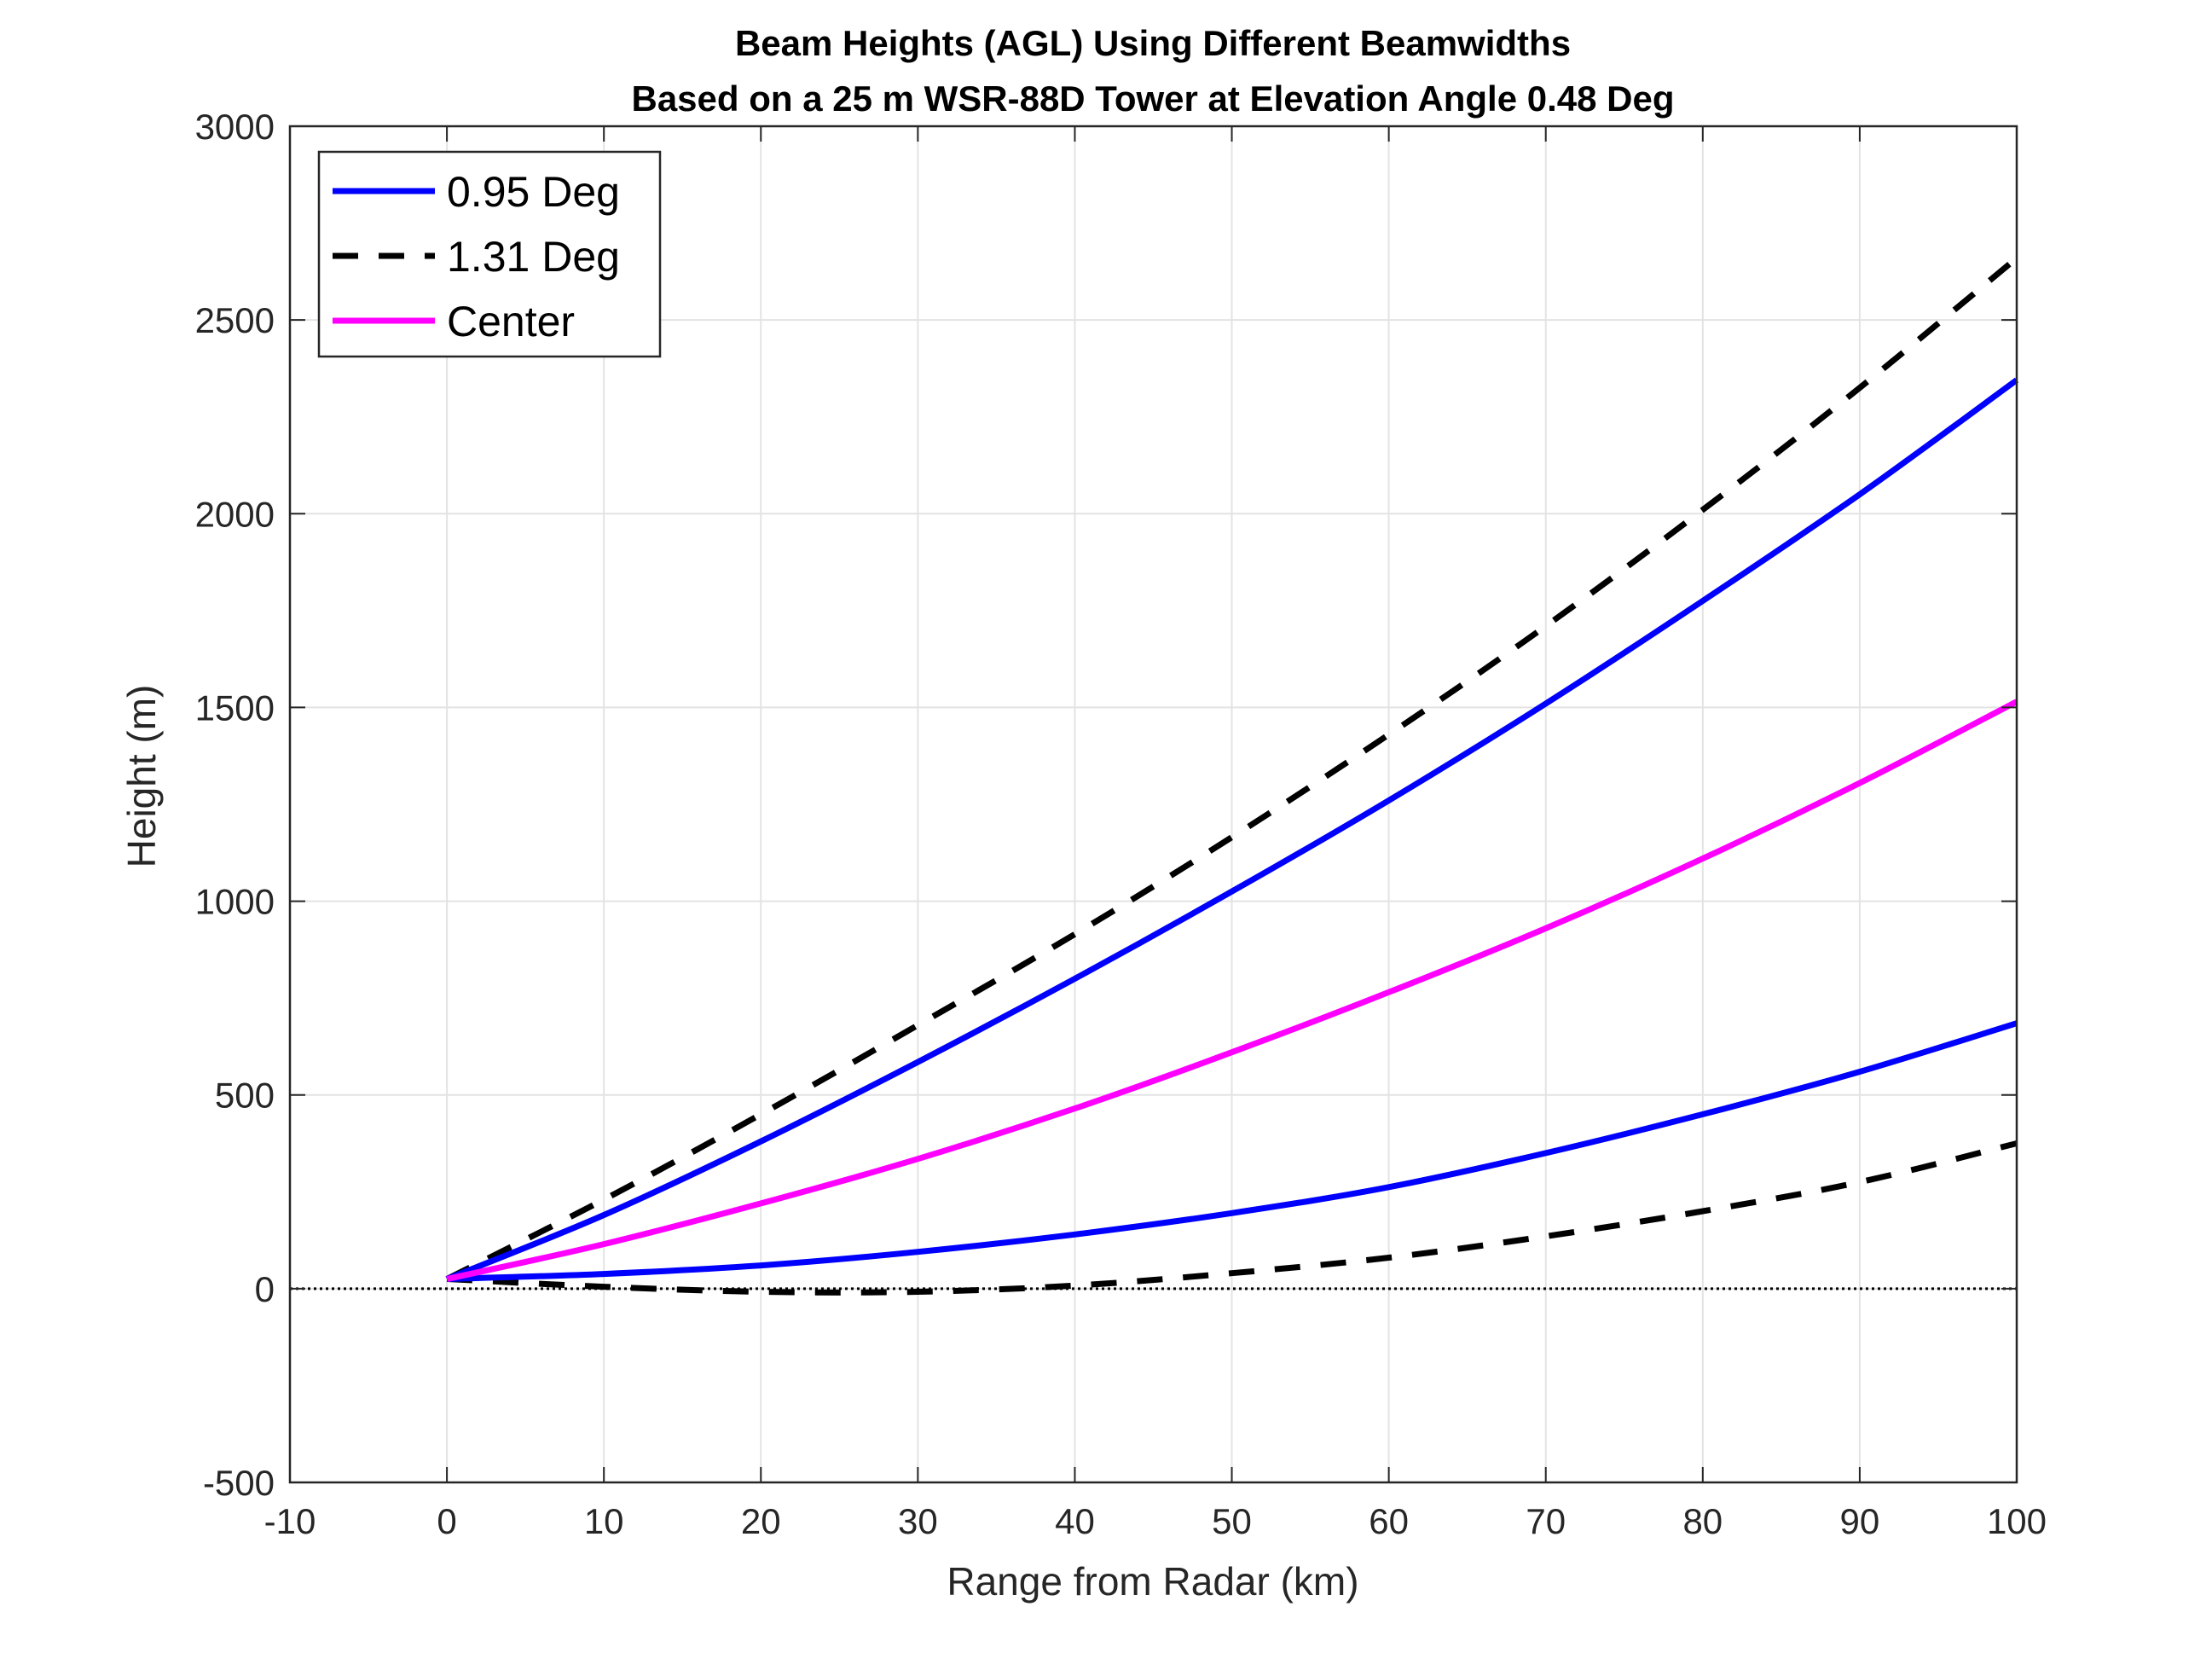 Image resolution: width=2212 pixels, height=1653 pixels. What do you see at coordinates (235, 514) in the screenshot?
I see `y-tick-label: 2000` at bounding box center [235, 514].